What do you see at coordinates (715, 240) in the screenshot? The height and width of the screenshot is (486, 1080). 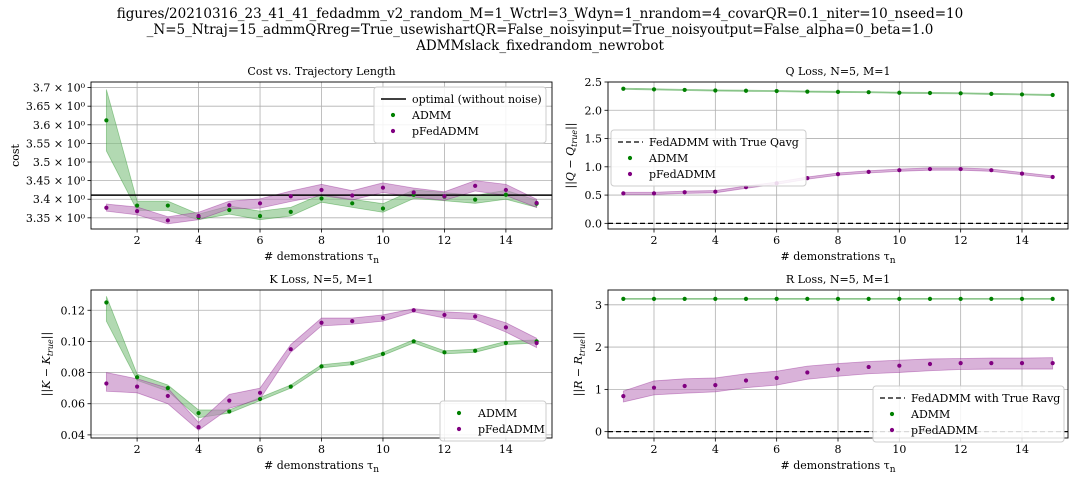 I see `q-xtick-label: 4` at bounding box center [715, 240].